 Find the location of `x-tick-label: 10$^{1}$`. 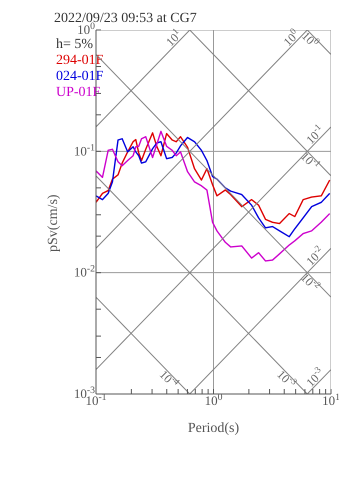

x-tick-label: 10$^{1}$ is located at coordinates (331, 400).